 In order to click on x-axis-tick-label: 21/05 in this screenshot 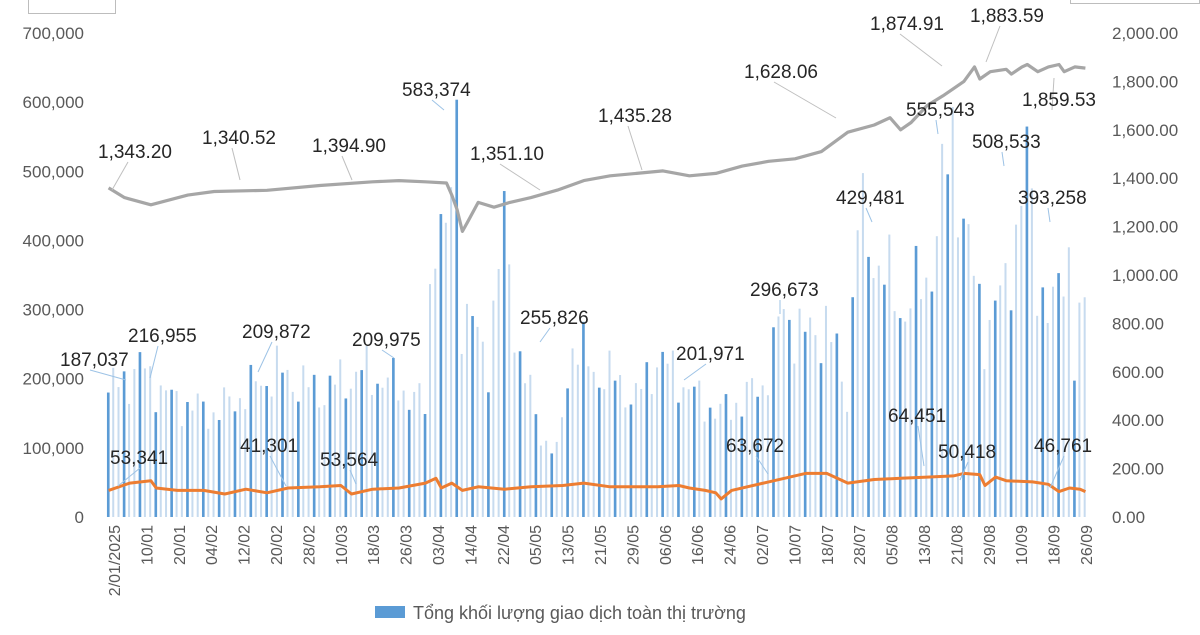, I will do `click(601, 545)`.